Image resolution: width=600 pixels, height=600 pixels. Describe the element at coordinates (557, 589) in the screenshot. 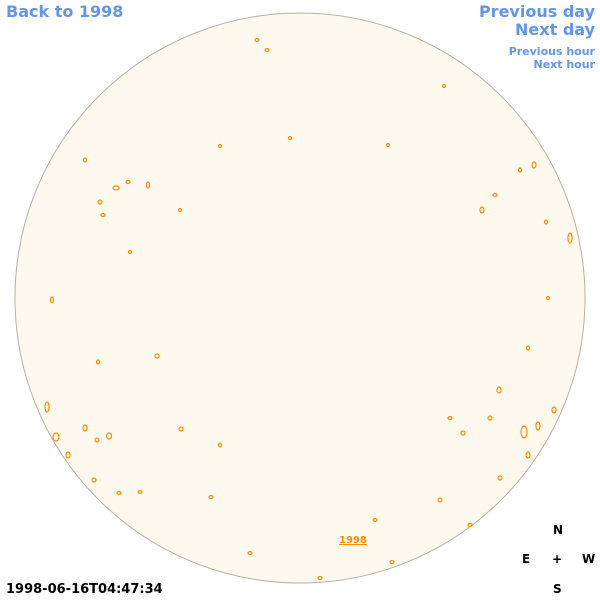

I see `compass-south: S` at that location.